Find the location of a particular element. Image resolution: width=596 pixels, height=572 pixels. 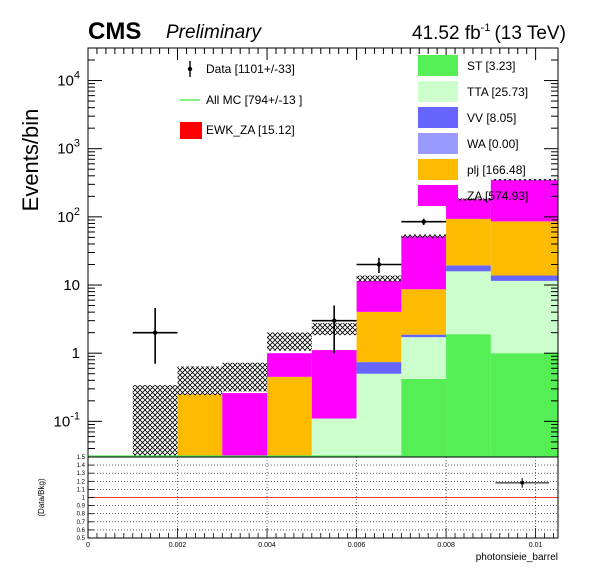

legend-plj-label: plj [166.48] is located at coordinates (496, 170).